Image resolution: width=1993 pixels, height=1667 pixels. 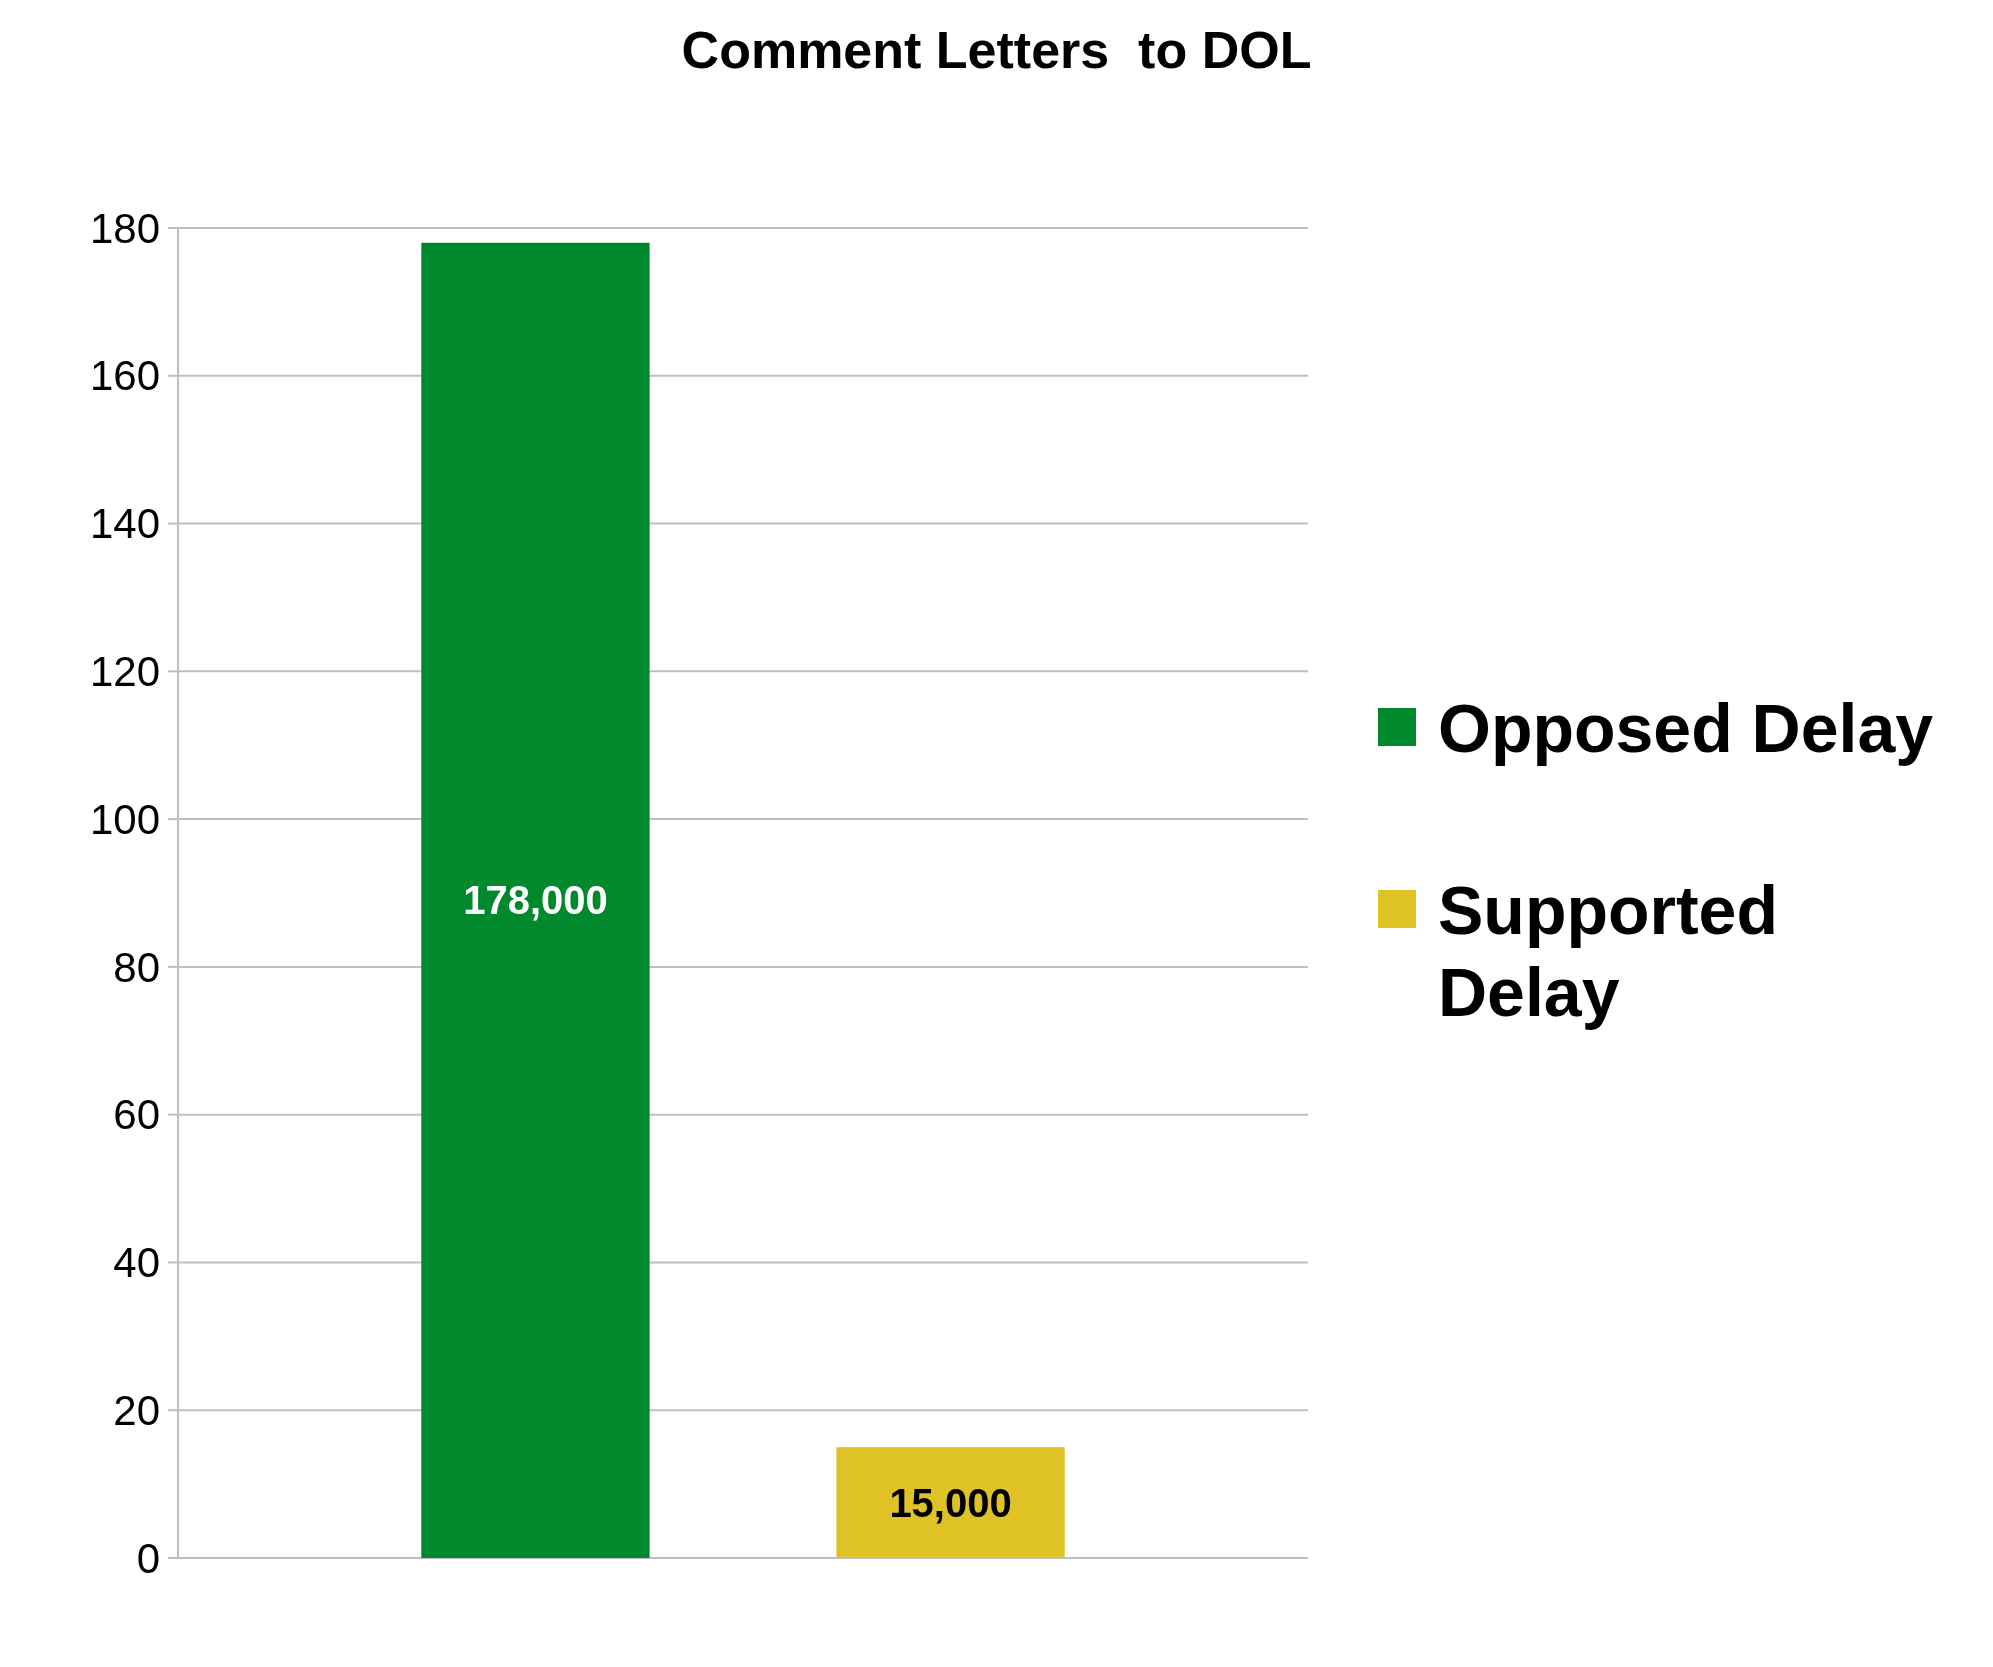 What do you see at coordinates (124, 228) in the screenshot?
I see `y-tick-label: 180` at bounding box center [124, 228].